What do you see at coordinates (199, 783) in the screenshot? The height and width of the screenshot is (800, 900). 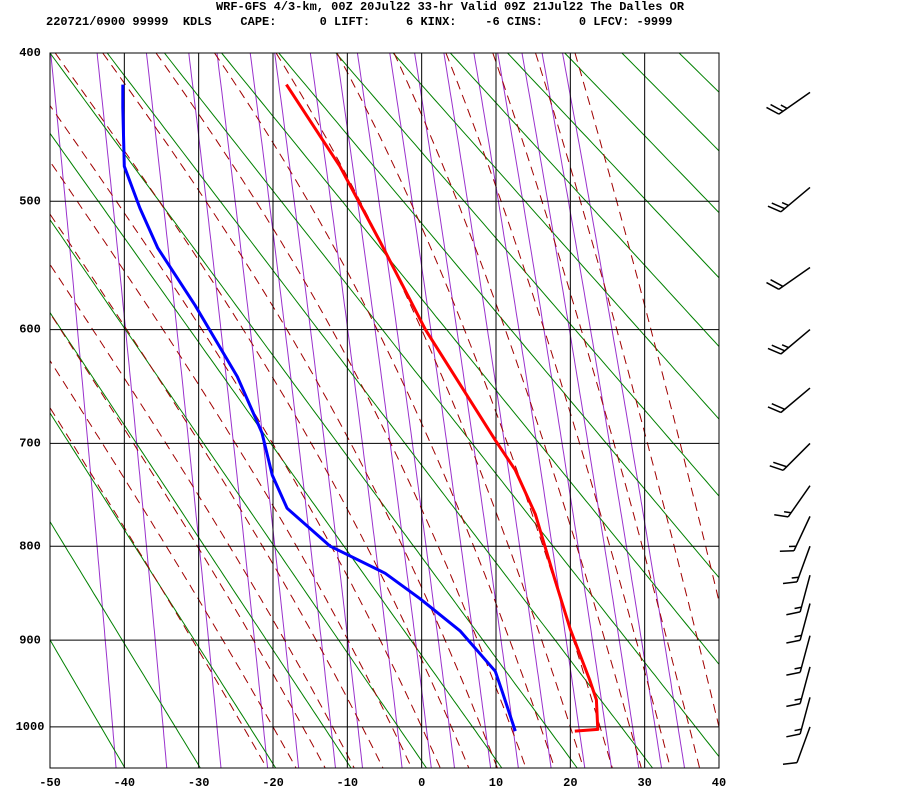 I see `x-tick-label: -30` at bounding box center [199, 783].